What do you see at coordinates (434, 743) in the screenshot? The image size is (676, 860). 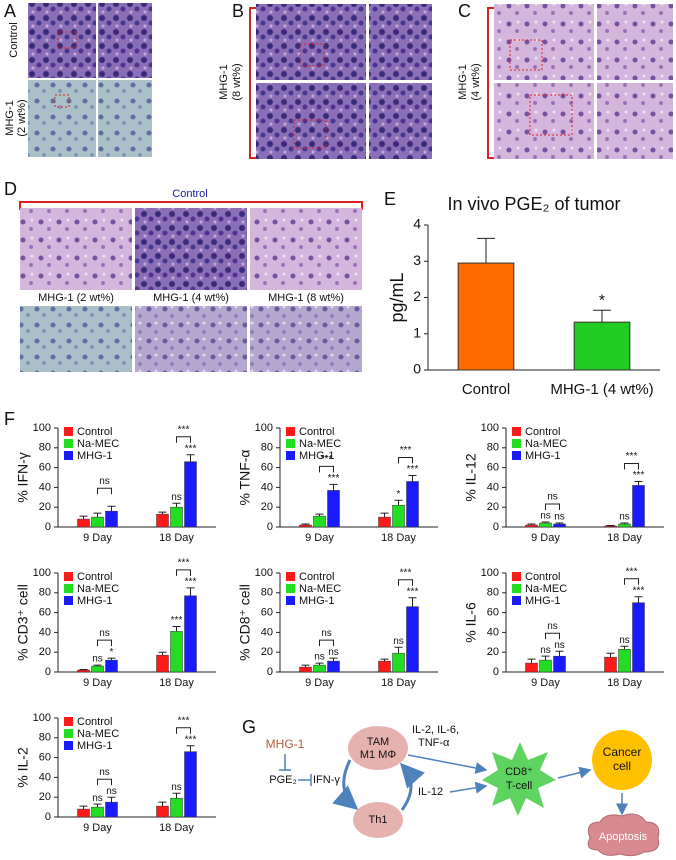 I see `node-label: TNF-α` at bounding box center [434, 743].